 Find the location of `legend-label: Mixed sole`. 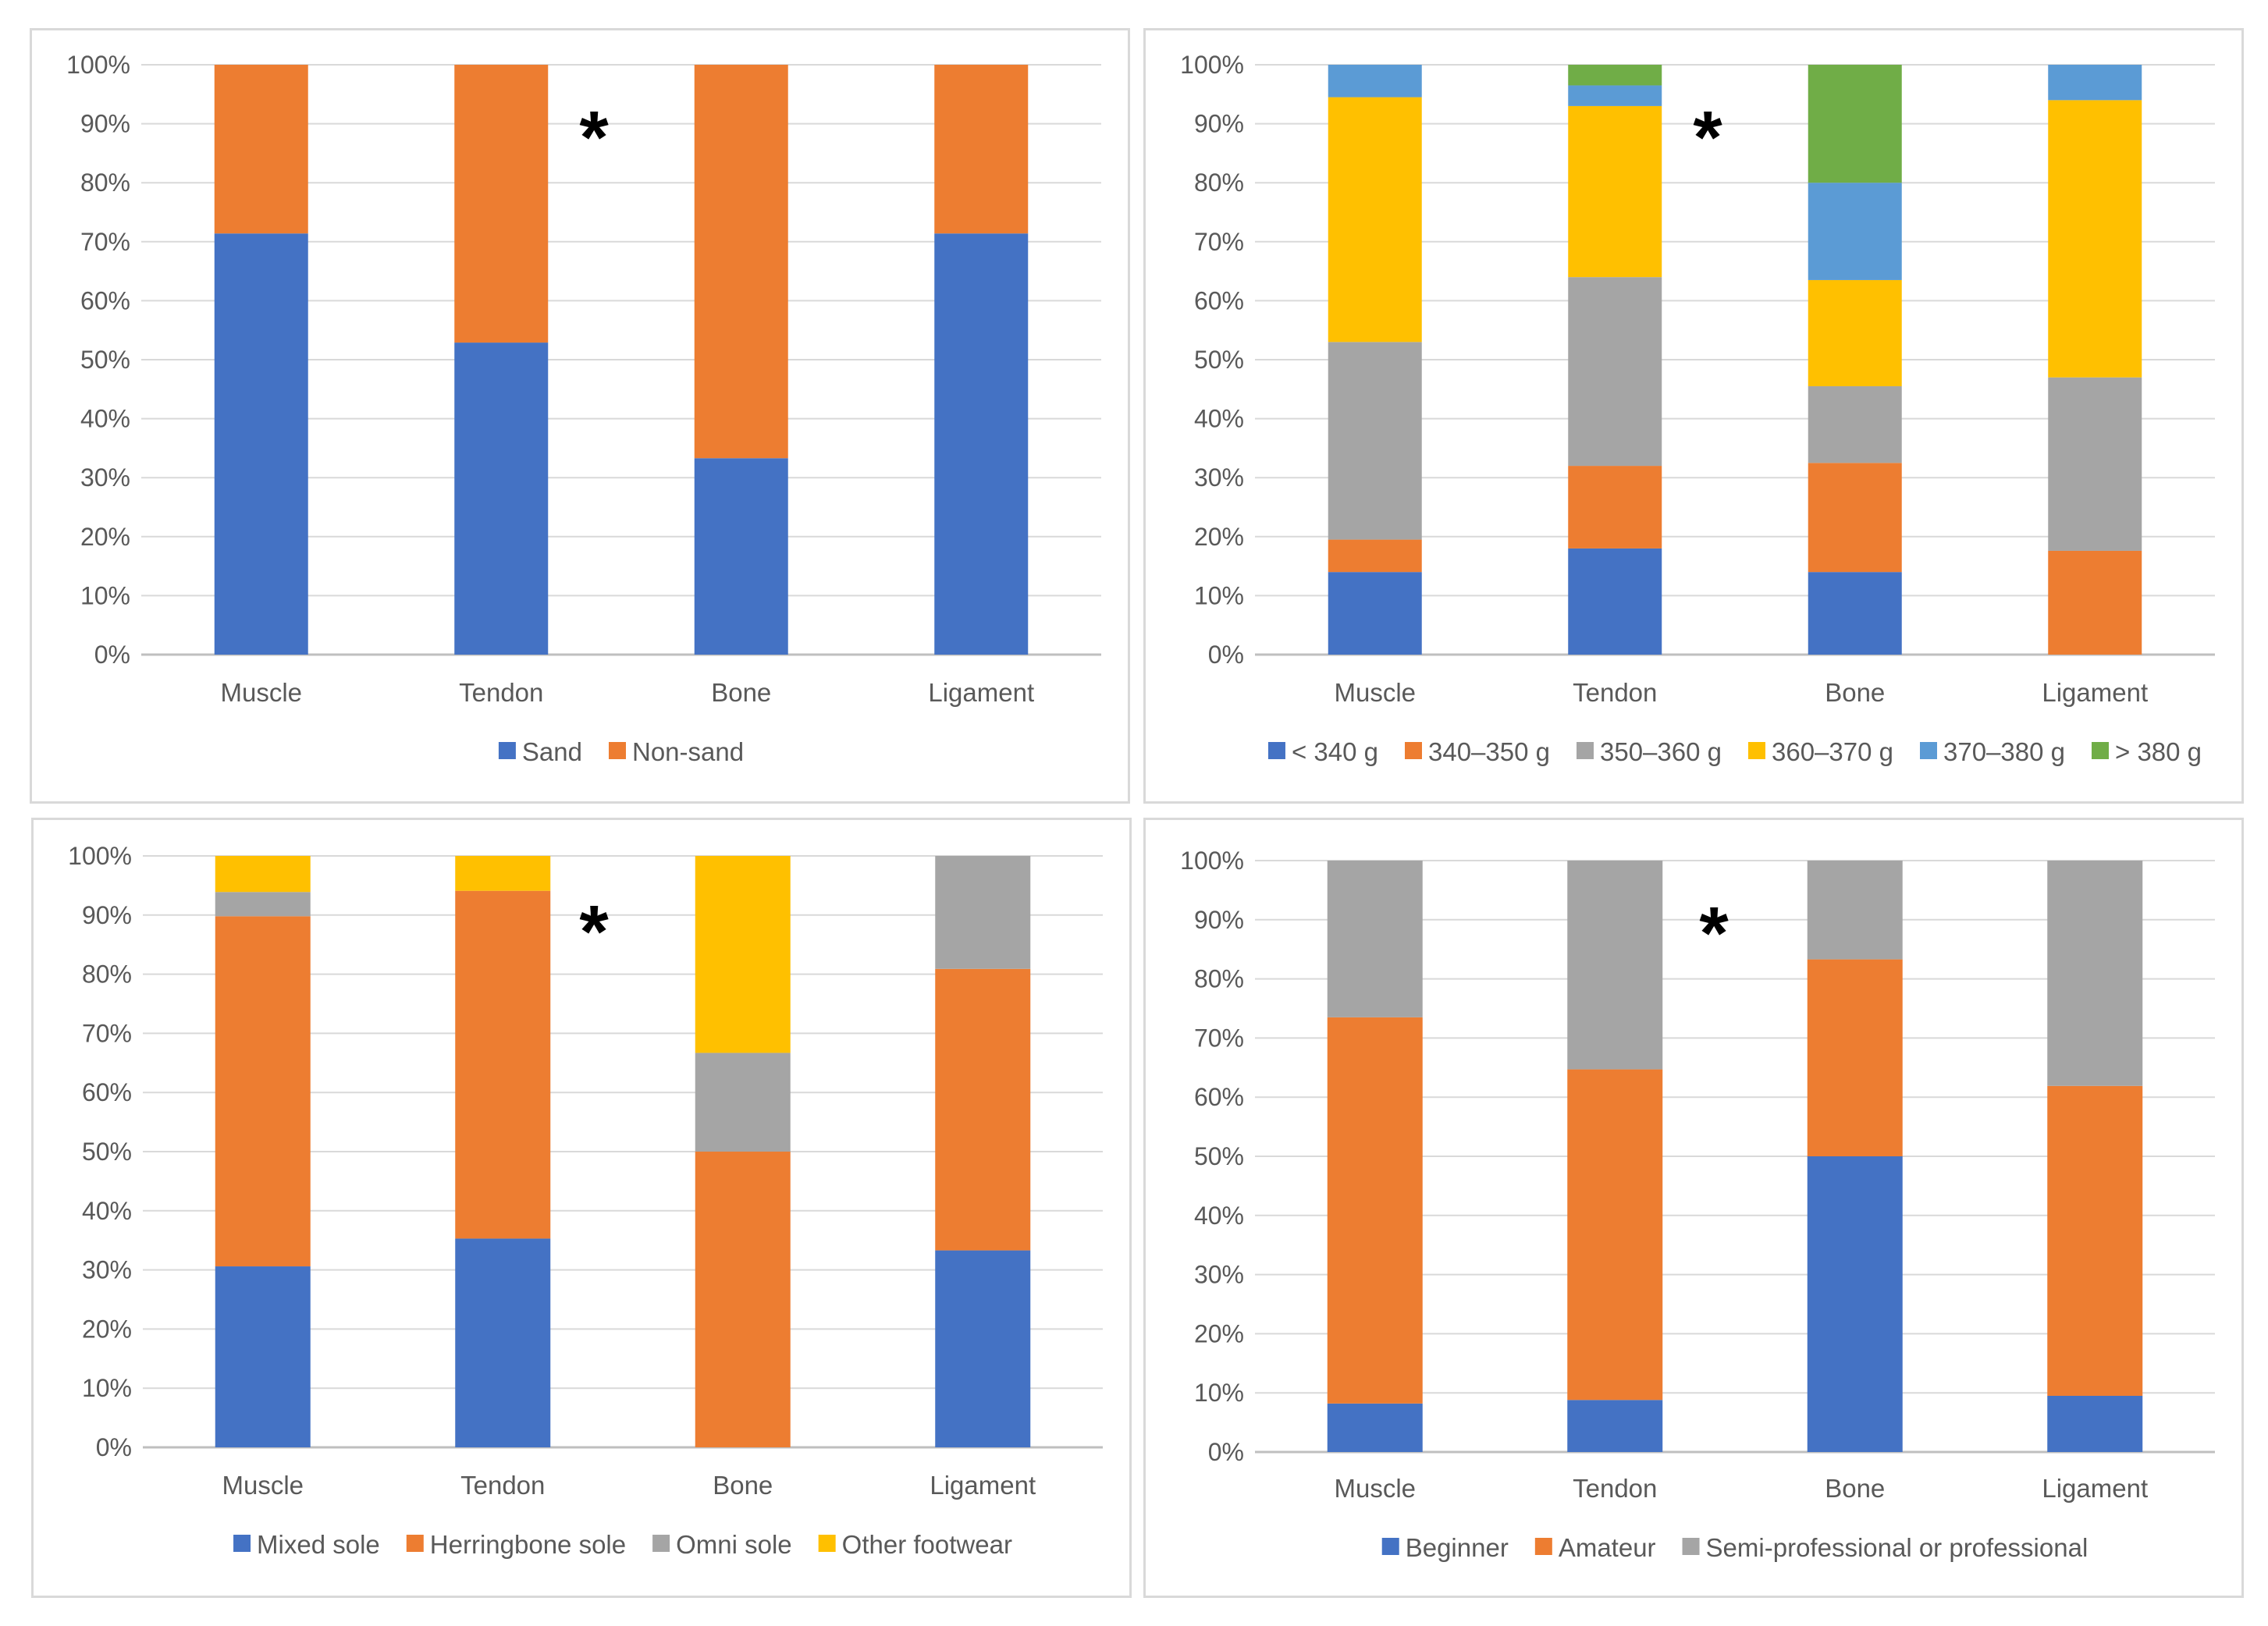

legend-label: Mixed sole is located at coordinates (318, 1544).